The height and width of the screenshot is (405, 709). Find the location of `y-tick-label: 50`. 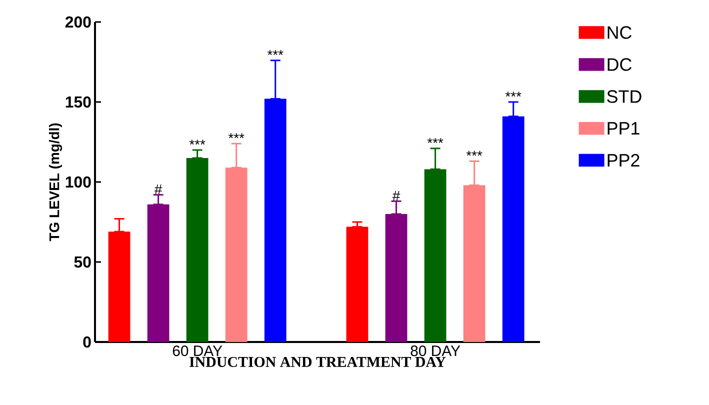

y-tick-label: 50 is located at coordinates (82, 262).